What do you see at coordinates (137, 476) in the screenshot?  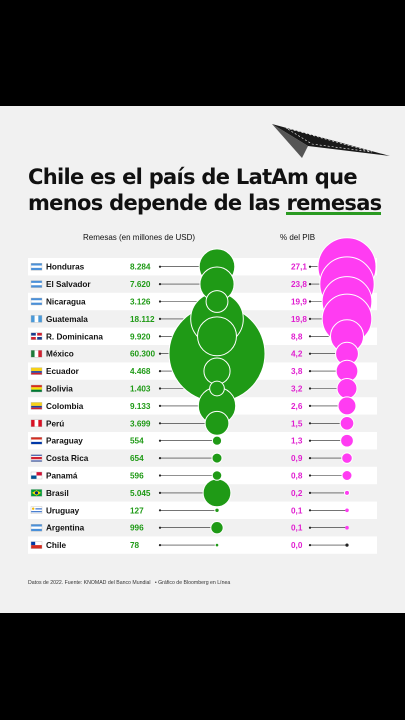 I see `remittance-value: 596` at bounding box center [137, 476].